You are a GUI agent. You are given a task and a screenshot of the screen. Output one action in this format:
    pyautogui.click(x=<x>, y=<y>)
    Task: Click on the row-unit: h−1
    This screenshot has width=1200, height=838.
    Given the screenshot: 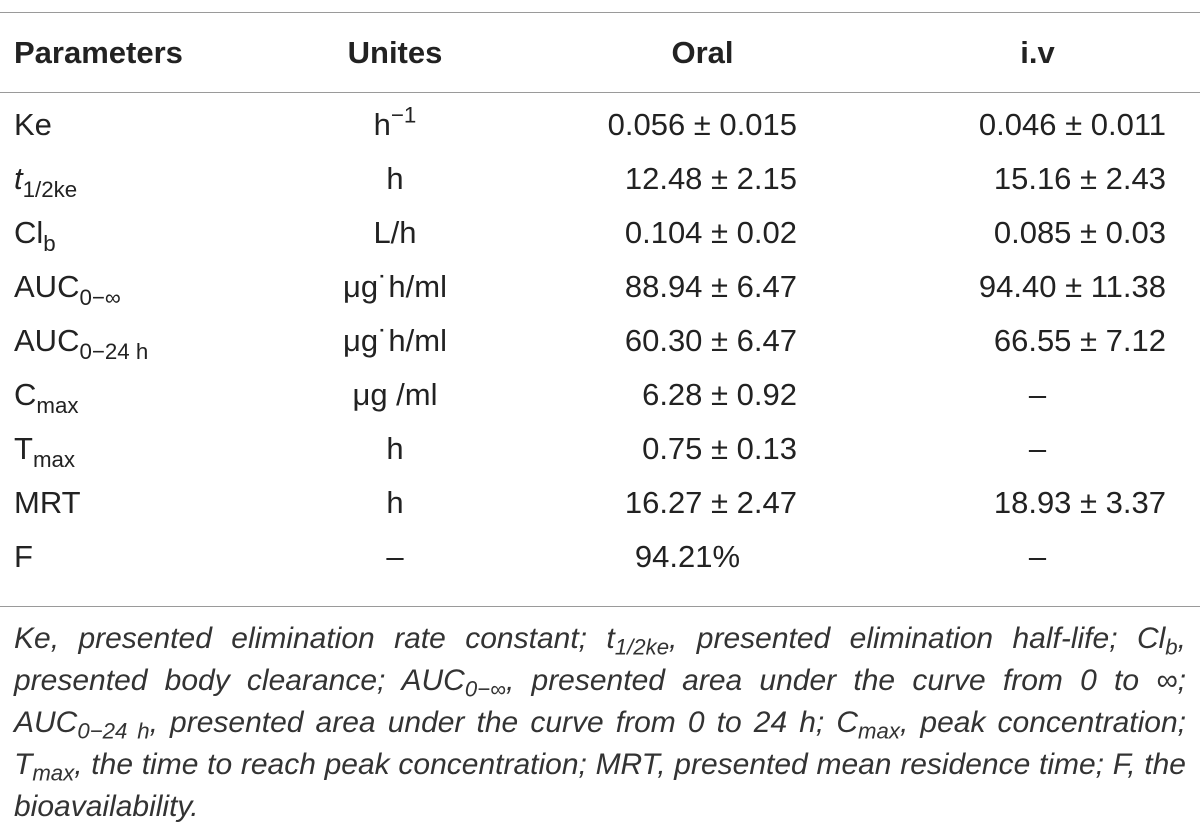 What is the action you would take?
    pyautogui.click(x=395, y=122)
    